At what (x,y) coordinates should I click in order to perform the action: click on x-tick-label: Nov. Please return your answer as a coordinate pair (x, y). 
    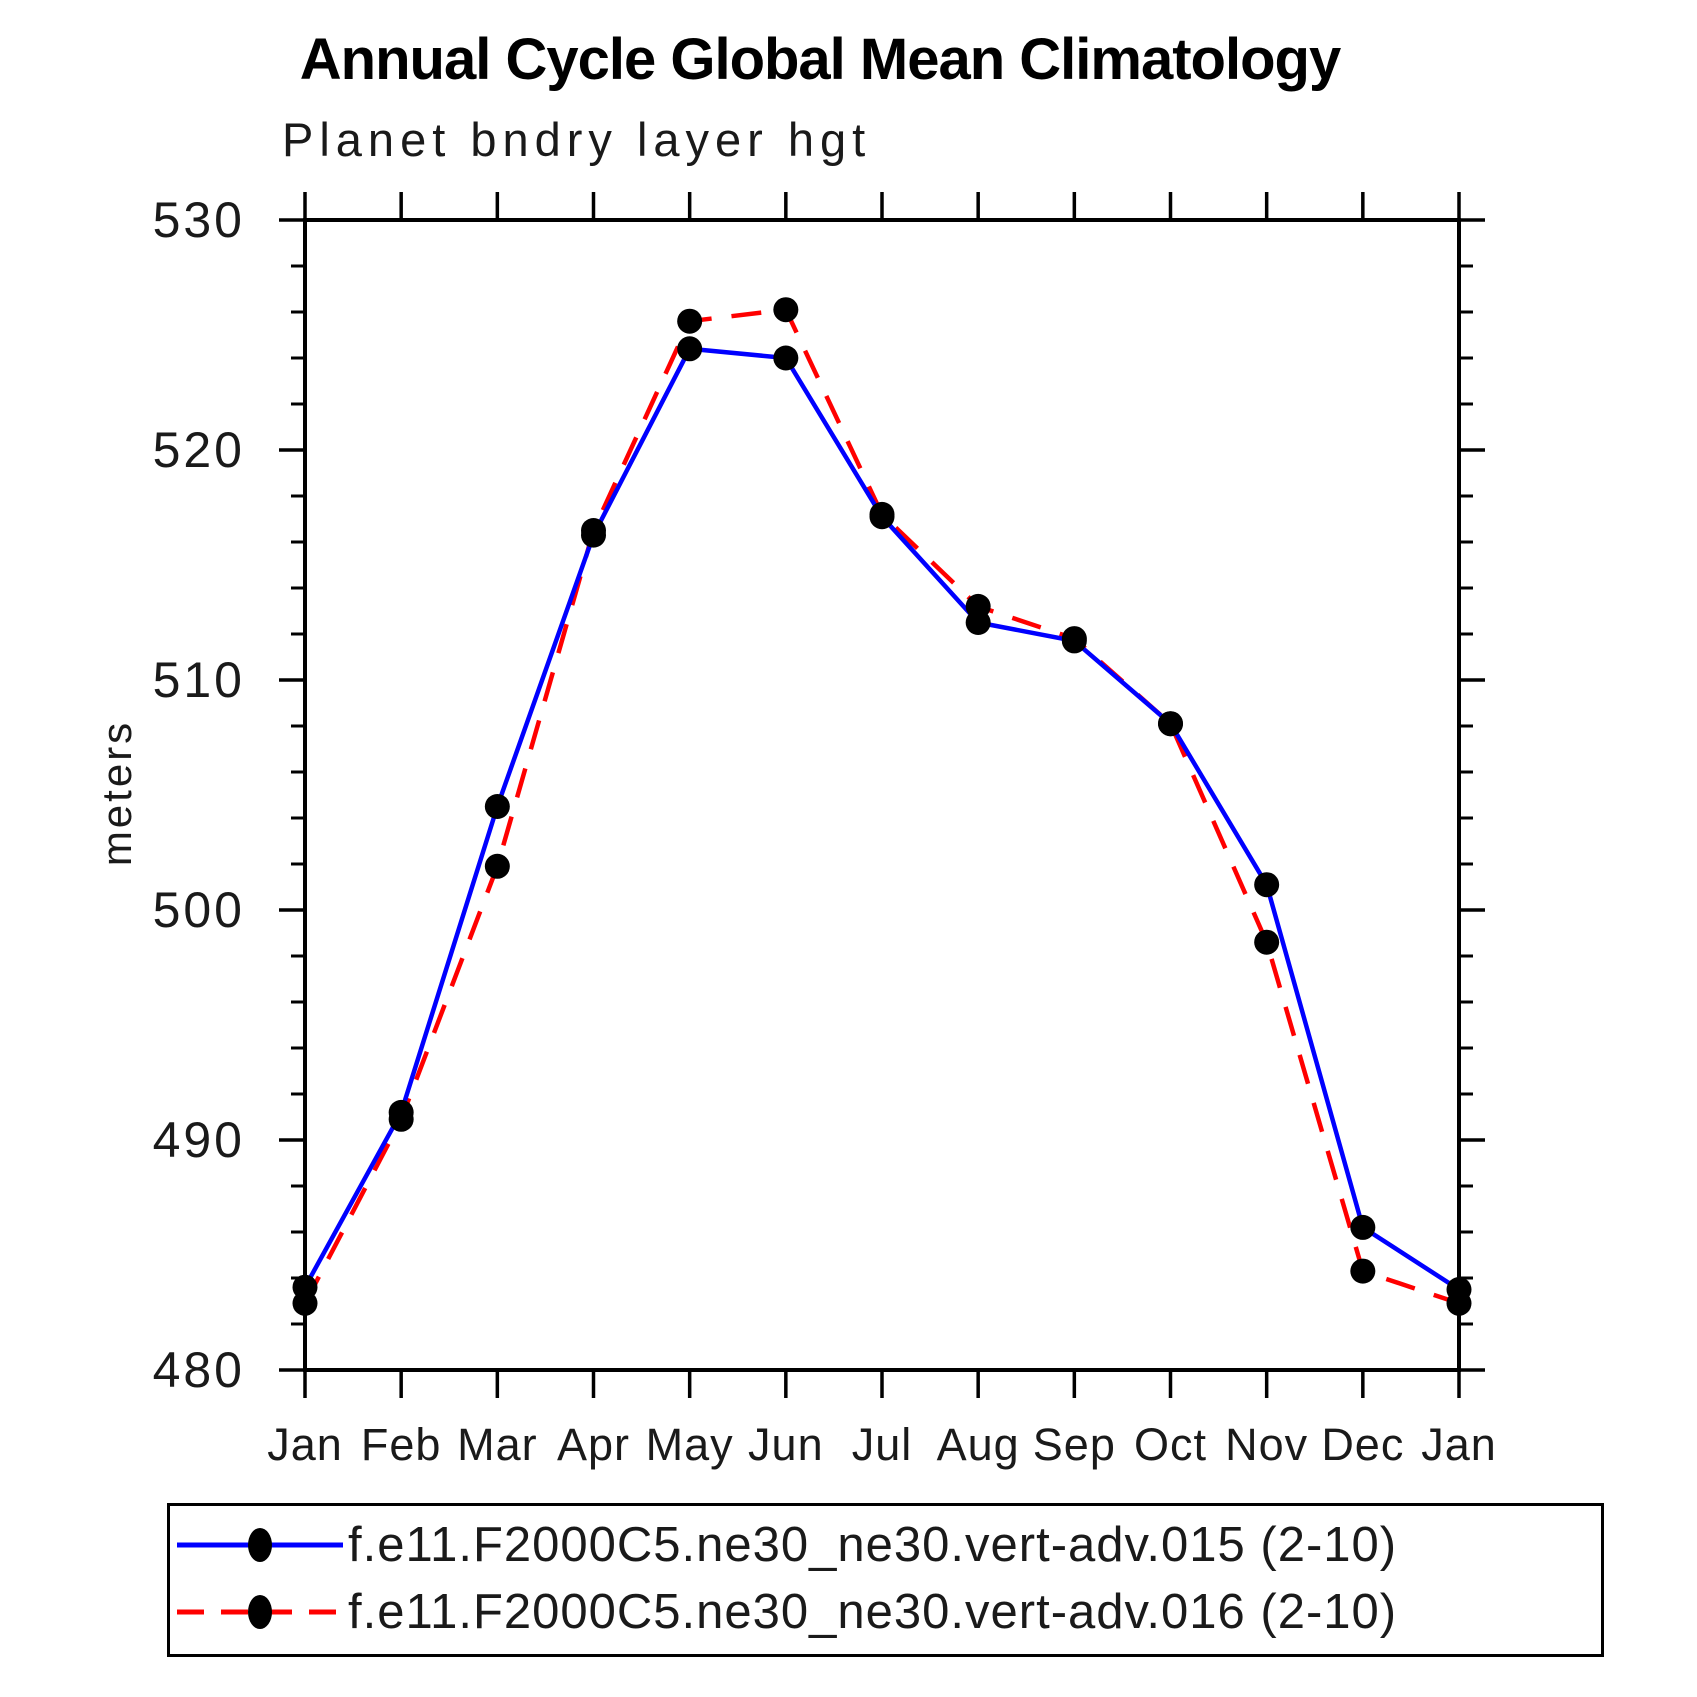
    Looking at the image, I should click on (1266, 1444).